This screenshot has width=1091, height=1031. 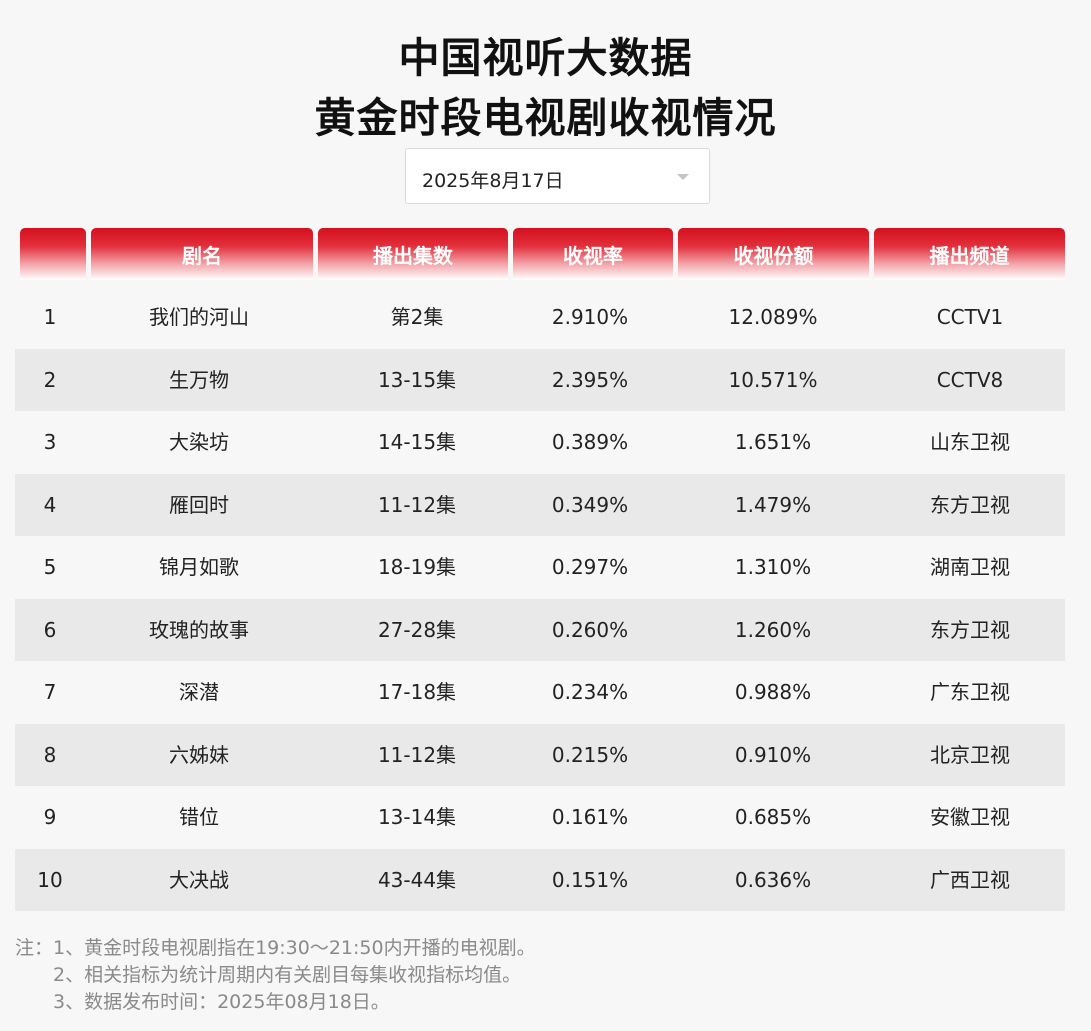 What do you see at coordinates (417, 817) in the screenshot?
I see `episodes-cell: 13-14集` at bounding box center [417, 817].